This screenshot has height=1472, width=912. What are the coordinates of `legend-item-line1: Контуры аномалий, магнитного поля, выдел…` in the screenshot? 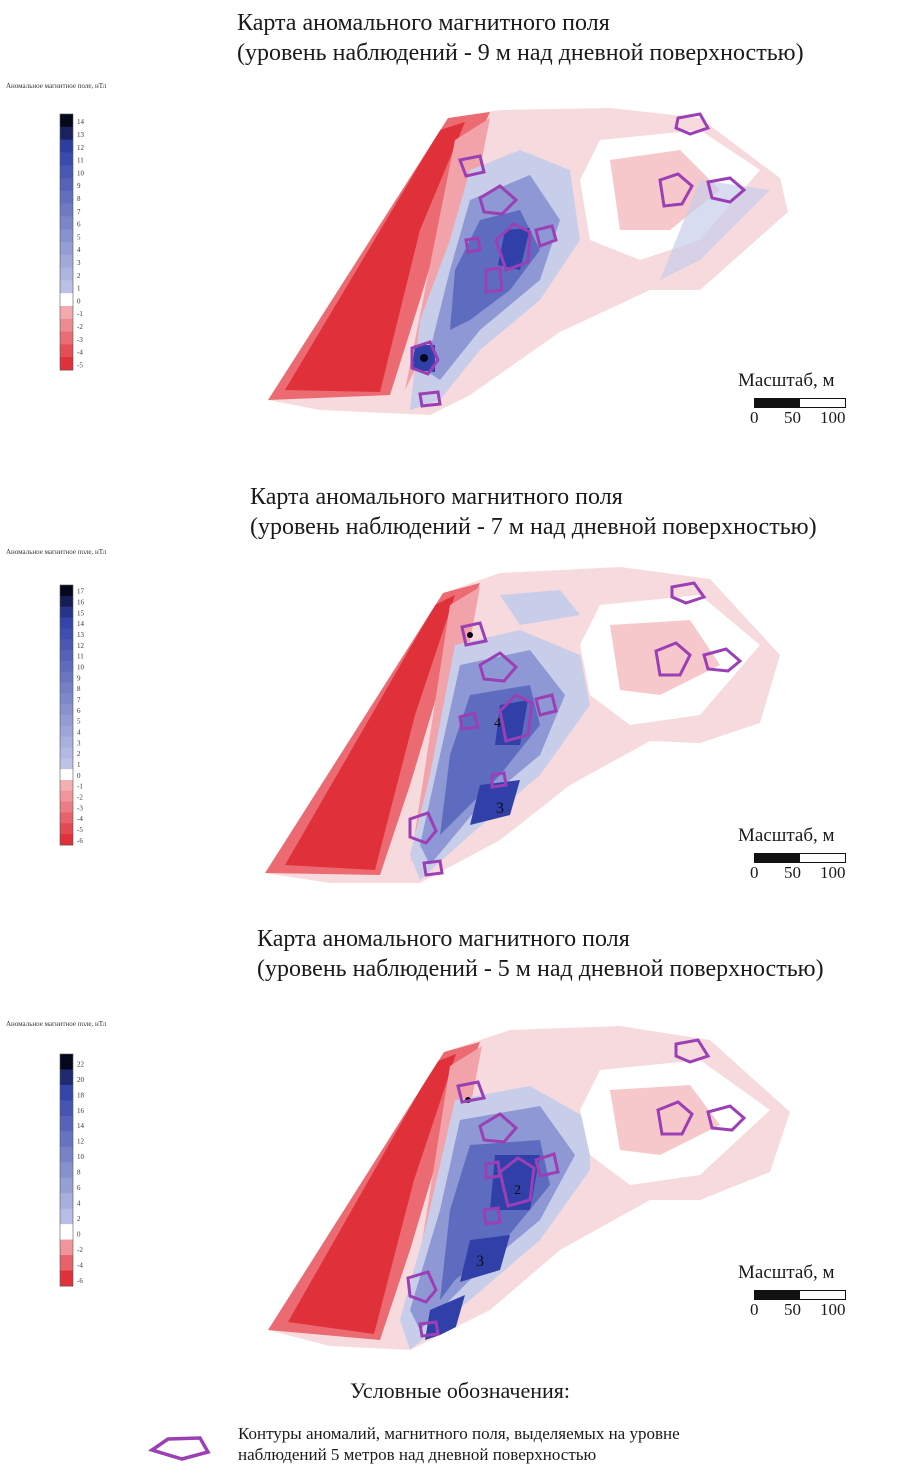 It's located at (459, 1433).